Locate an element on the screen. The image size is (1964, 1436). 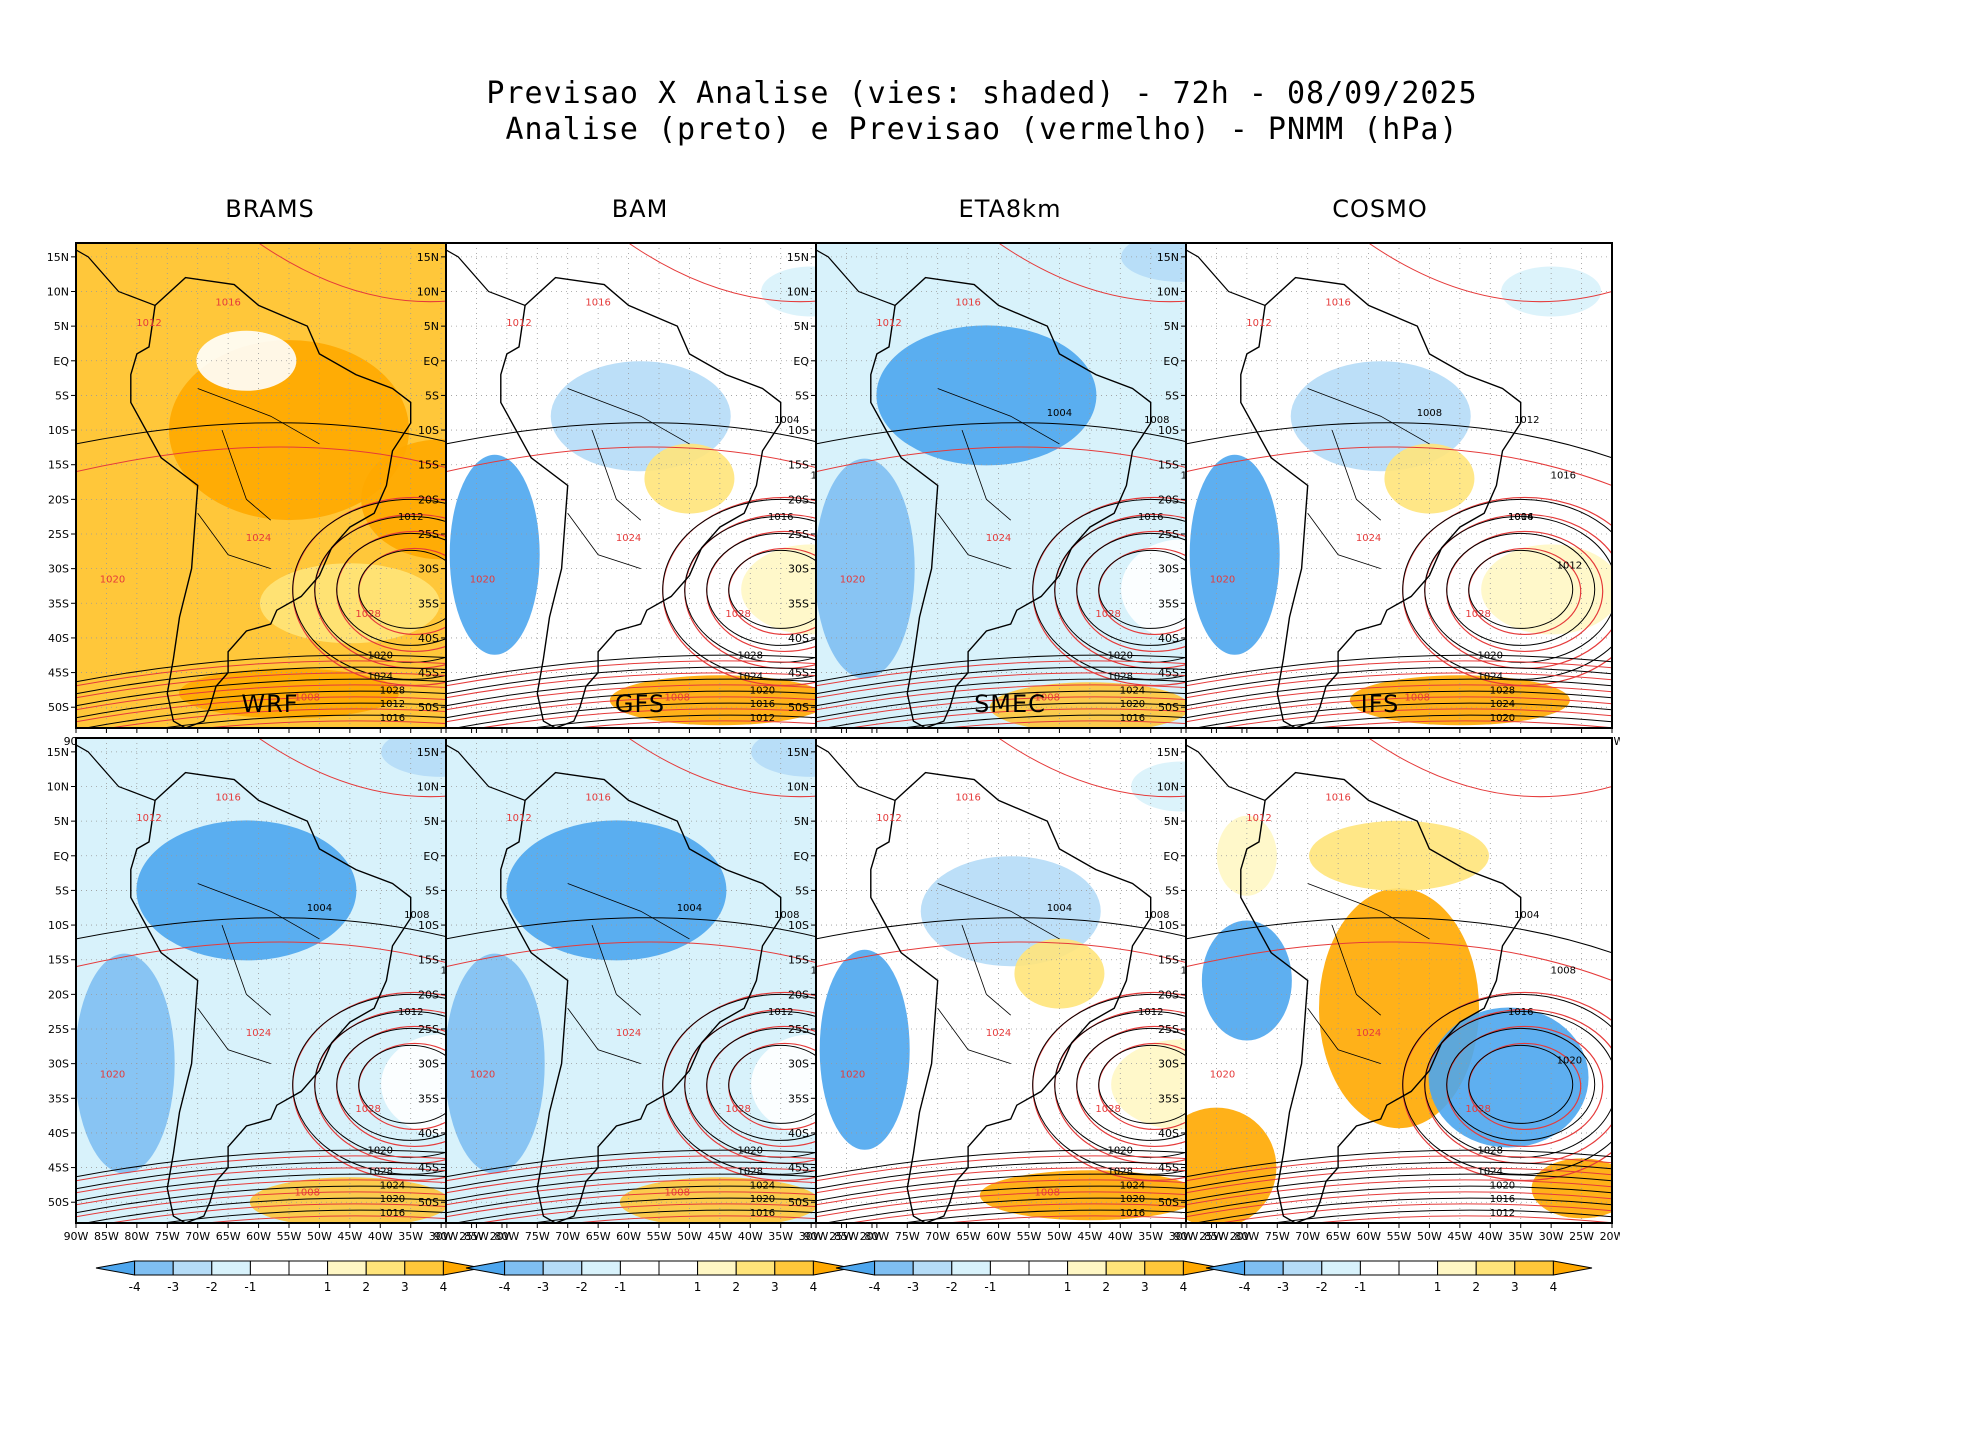
colorbar: -4 -3 -2 -1 1 2 3 4 is located at coordinates (659, 1277).